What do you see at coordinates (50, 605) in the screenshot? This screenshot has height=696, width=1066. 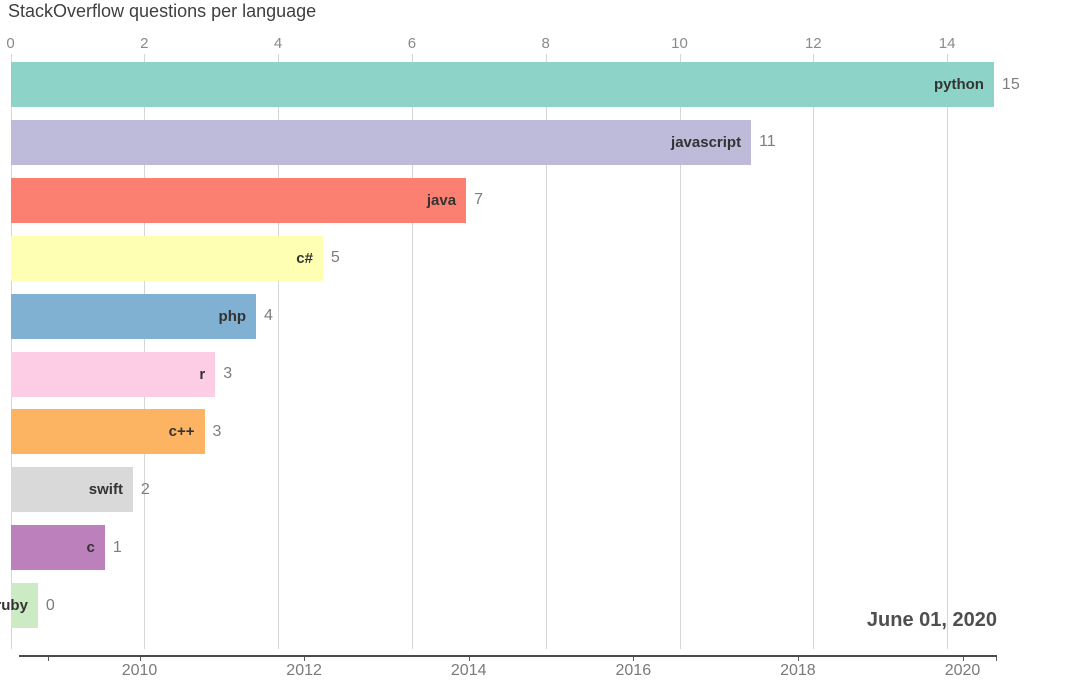 I see `bar-value-label: 0` at bounding box center [50, 605].